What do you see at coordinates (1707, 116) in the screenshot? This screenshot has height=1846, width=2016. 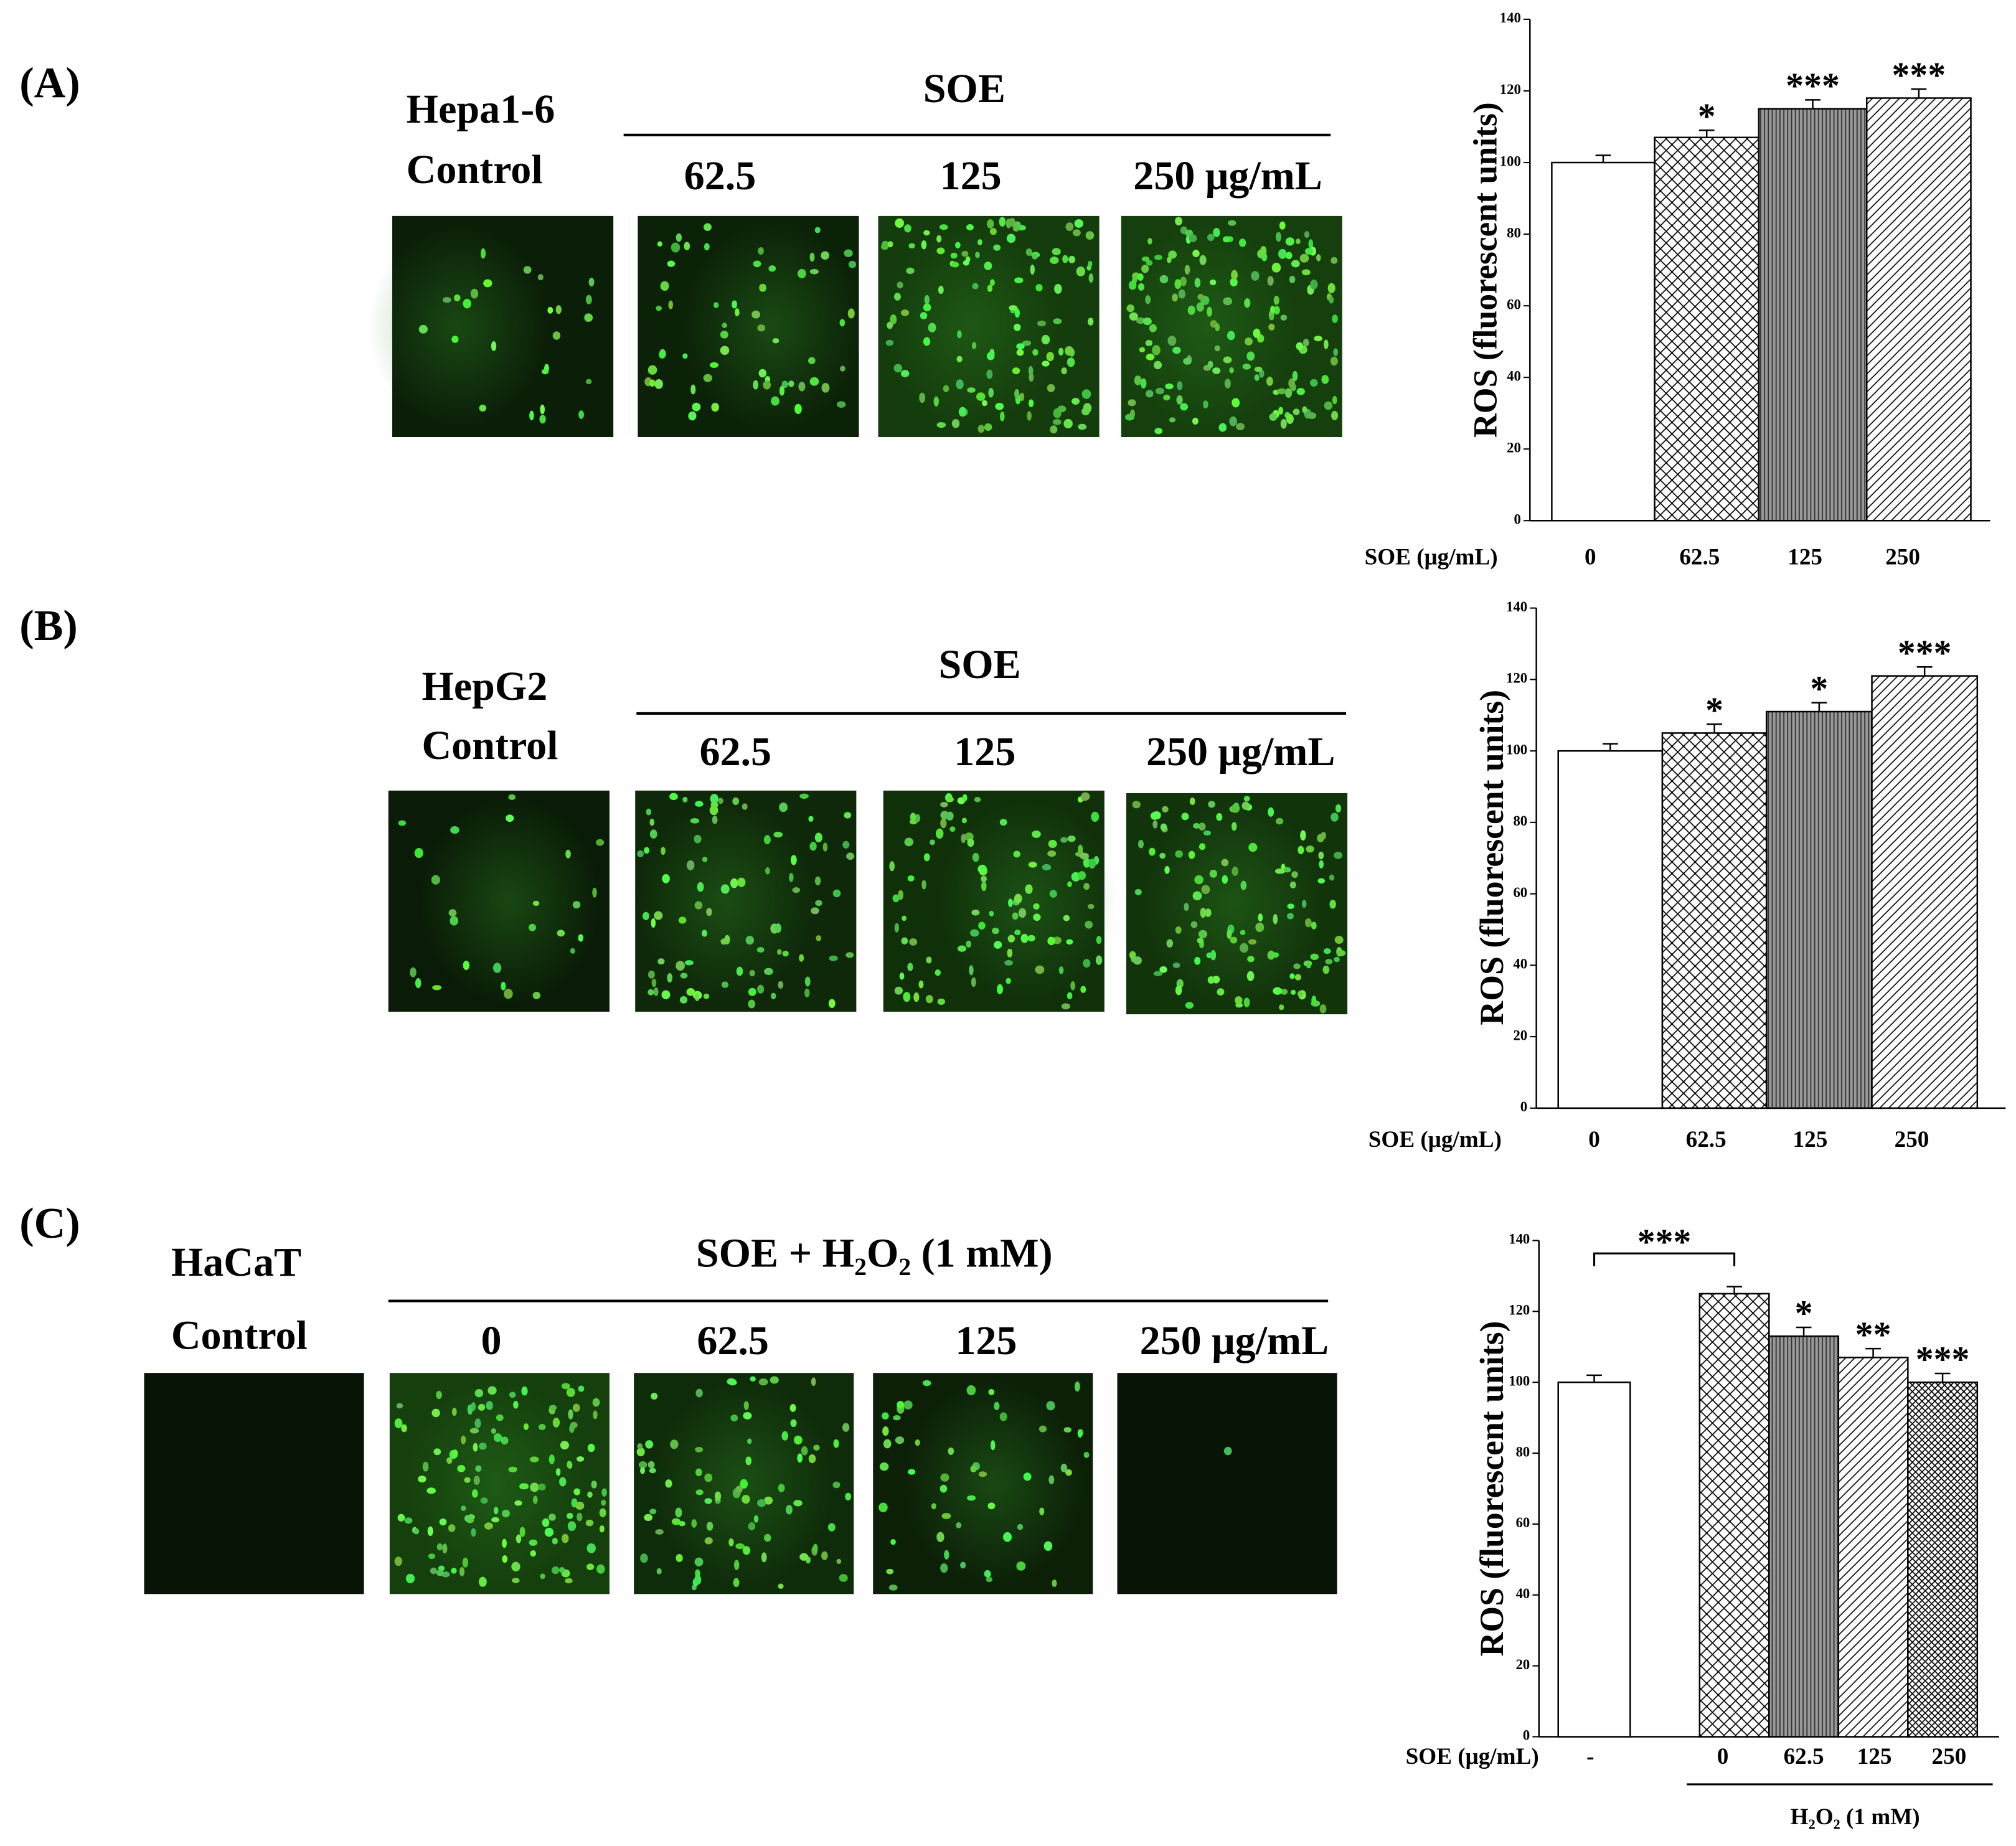 I see `significance: *` at bounding box center [1707, 116].